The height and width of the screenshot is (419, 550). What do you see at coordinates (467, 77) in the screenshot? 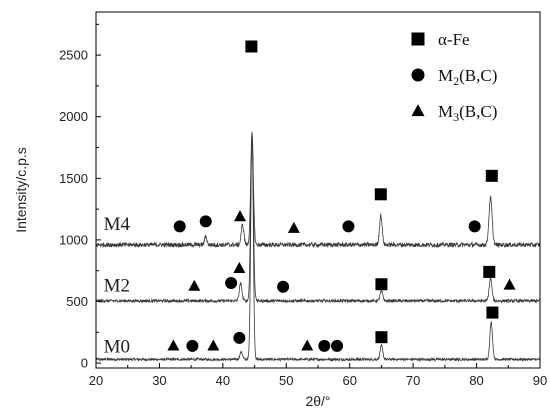
I see `legend-label: M2(B,C)` at bounding box center [467, 77].